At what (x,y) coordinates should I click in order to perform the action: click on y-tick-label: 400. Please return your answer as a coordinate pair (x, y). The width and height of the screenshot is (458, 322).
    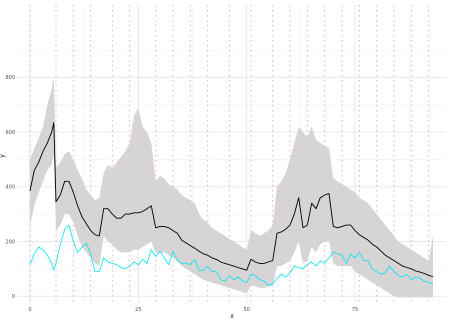
    Looking at the image, I should click on (10, 188).